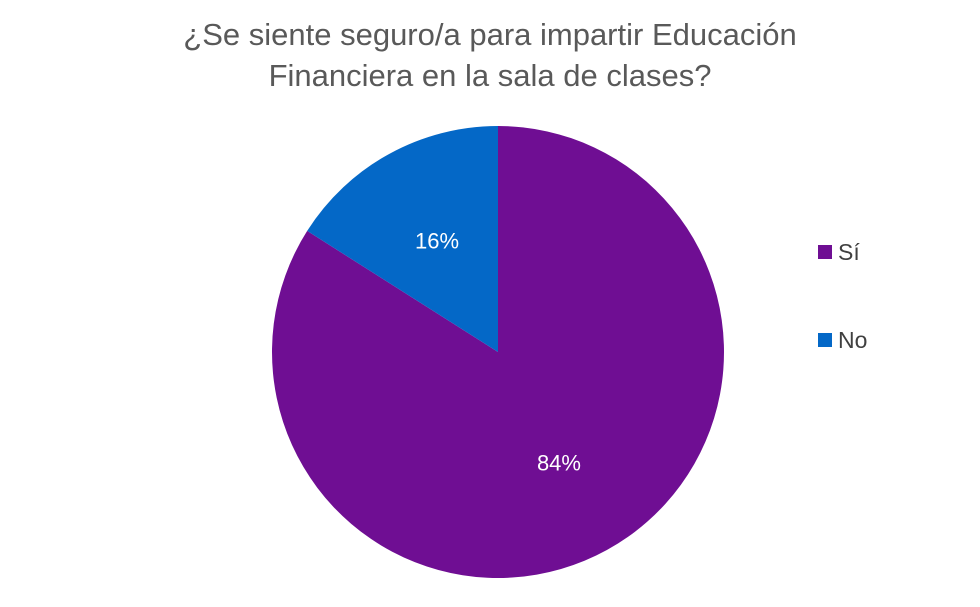 This screenshot has height=607, width=980. What do you see at coordinates (825, 252) in the screenshot?
I see `legend-swatch-si` at bounding box center [825, 252].